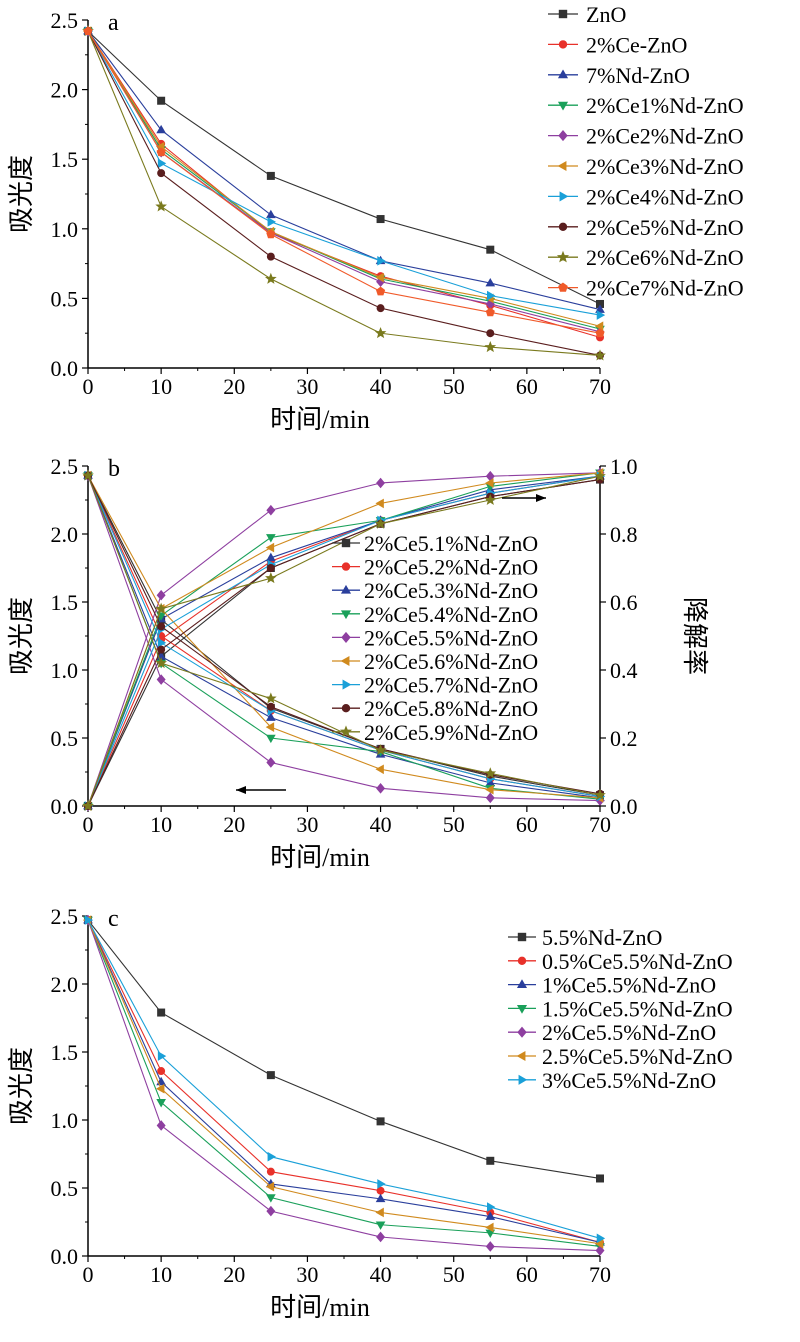 Image resolution: width=800 pixels, height=1342 pixels. I want to click on legend-label: 2.5%Ce5.5%Nd-ZnO, so click(637, 1056).